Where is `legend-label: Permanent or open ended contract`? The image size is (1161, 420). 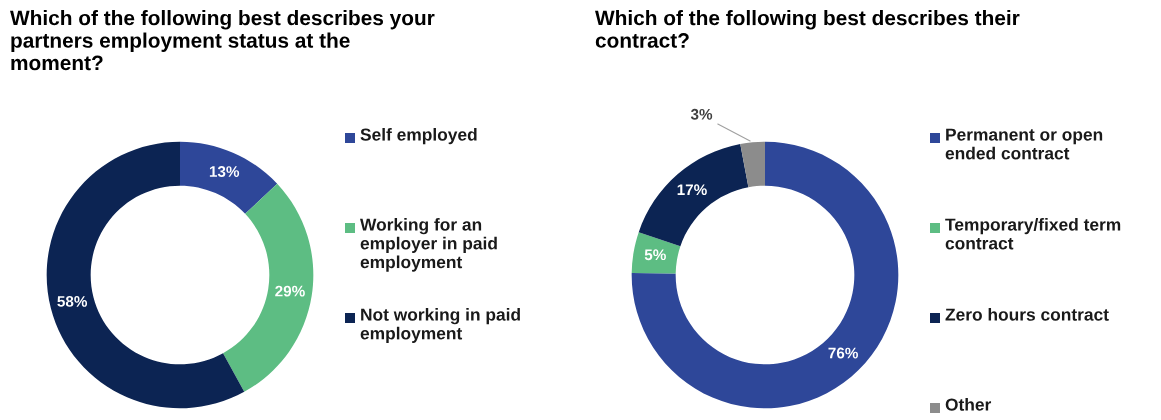 legend-label: Permanent or open ended contract is located at coordinates (1024, 144).